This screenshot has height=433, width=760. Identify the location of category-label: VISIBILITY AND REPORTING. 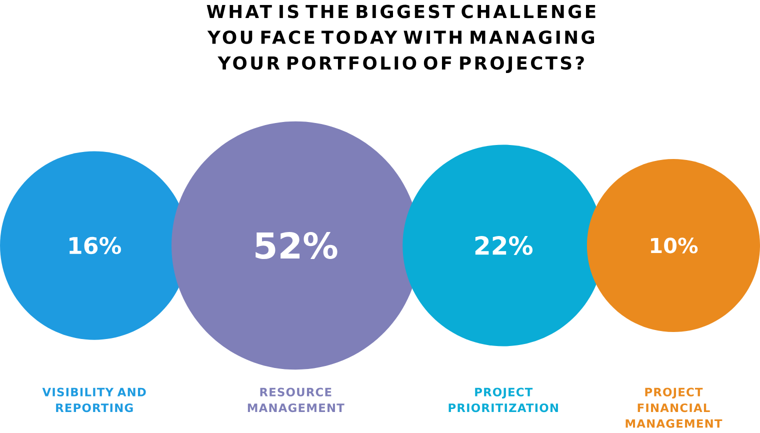
(94, 400).